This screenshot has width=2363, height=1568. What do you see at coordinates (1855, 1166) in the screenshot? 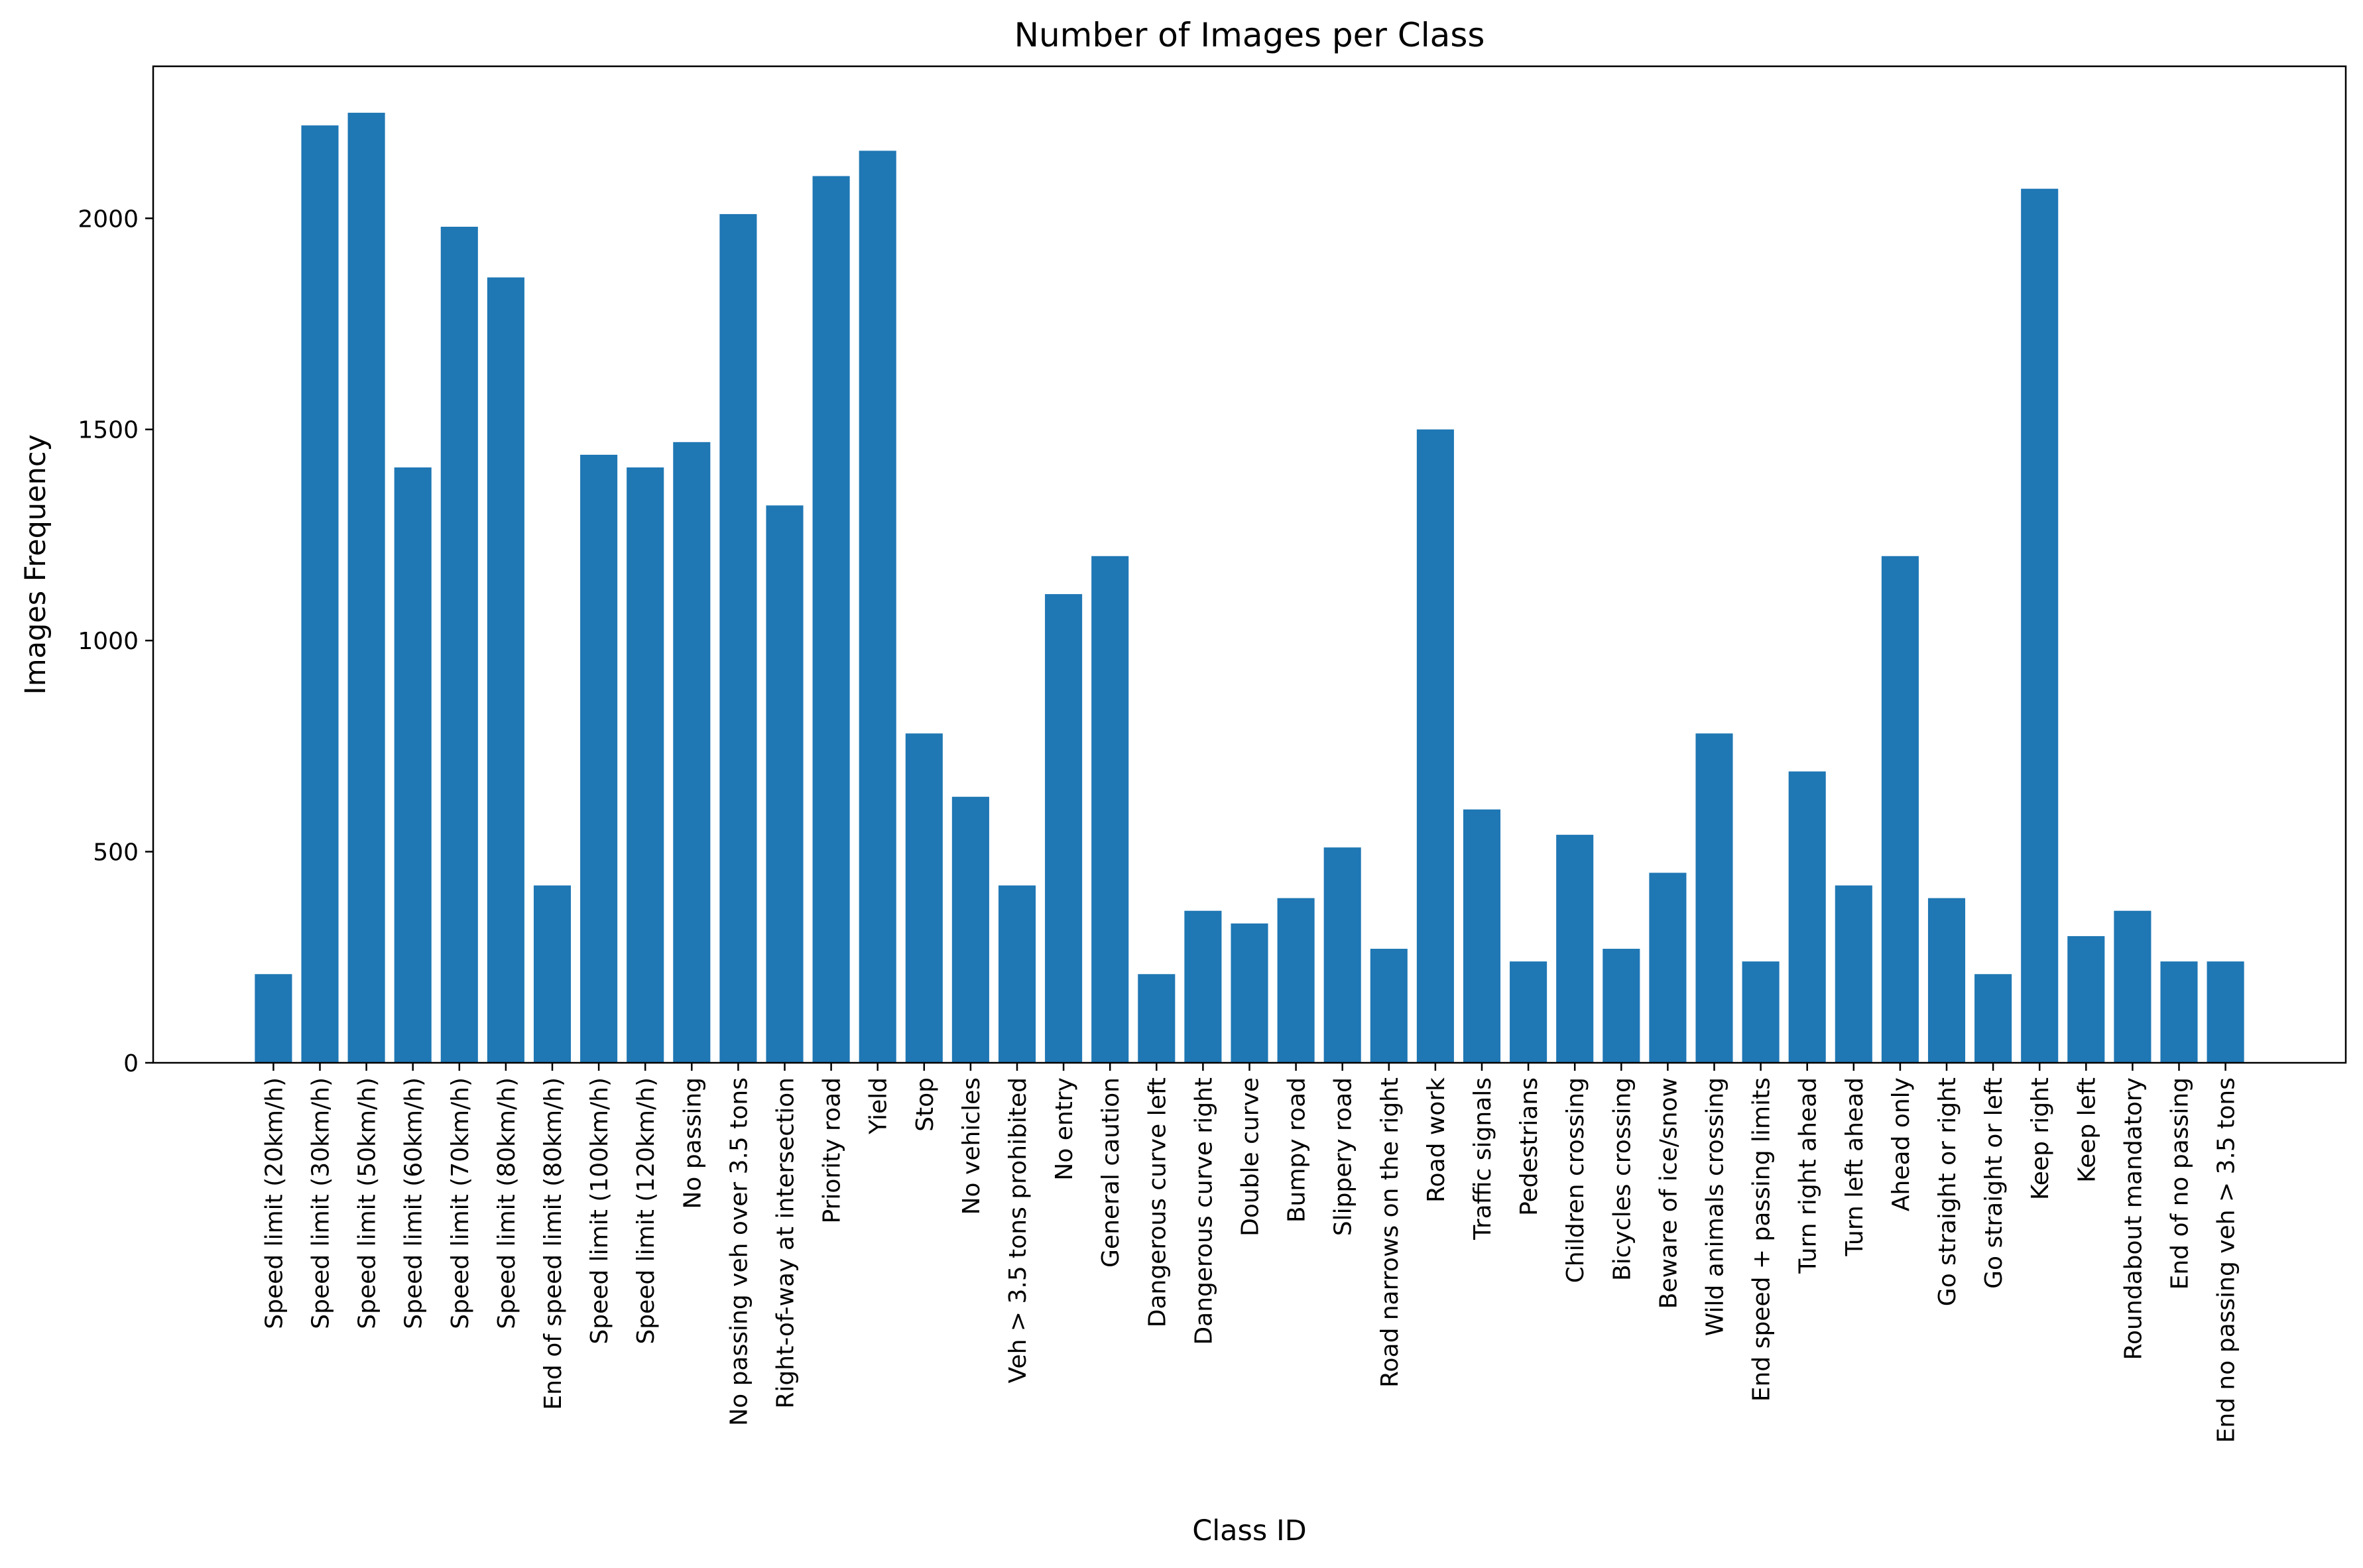
I see `x-tick-label: Turn left ahead` at bounding box center [1855, 1166].